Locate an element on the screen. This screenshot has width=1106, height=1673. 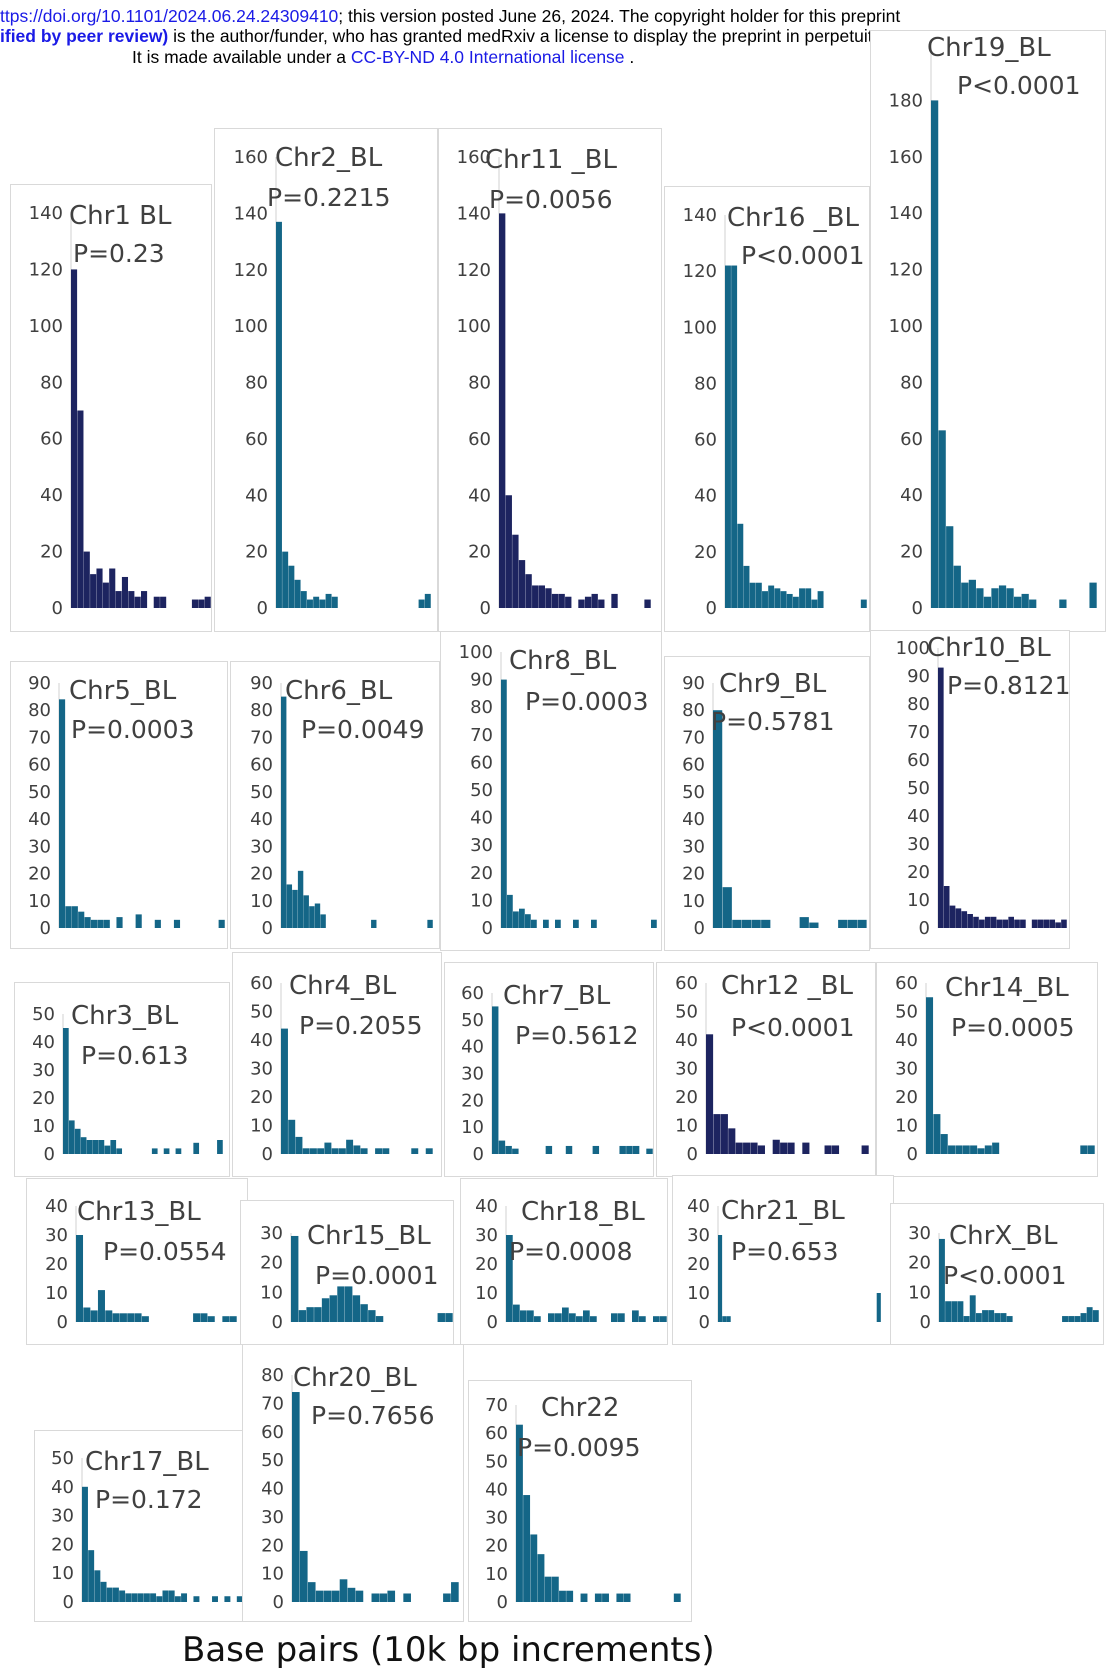
histogram-svg-chr1-bl: 0 20 40 60 80 100 120 140 is located at coordinates (120, 411).